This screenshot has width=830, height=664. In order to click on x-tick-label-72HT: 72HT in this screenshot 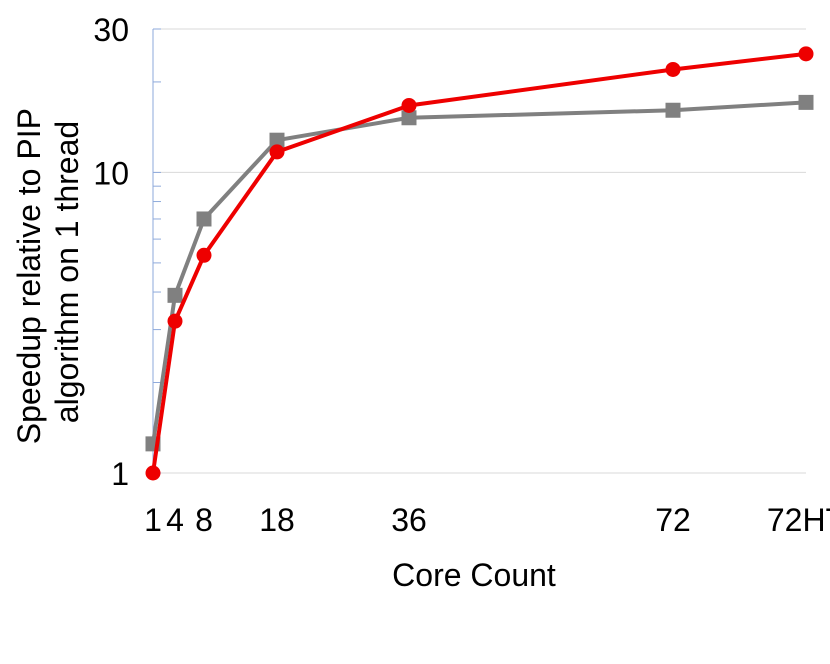, I will do `click(798, 520)`.